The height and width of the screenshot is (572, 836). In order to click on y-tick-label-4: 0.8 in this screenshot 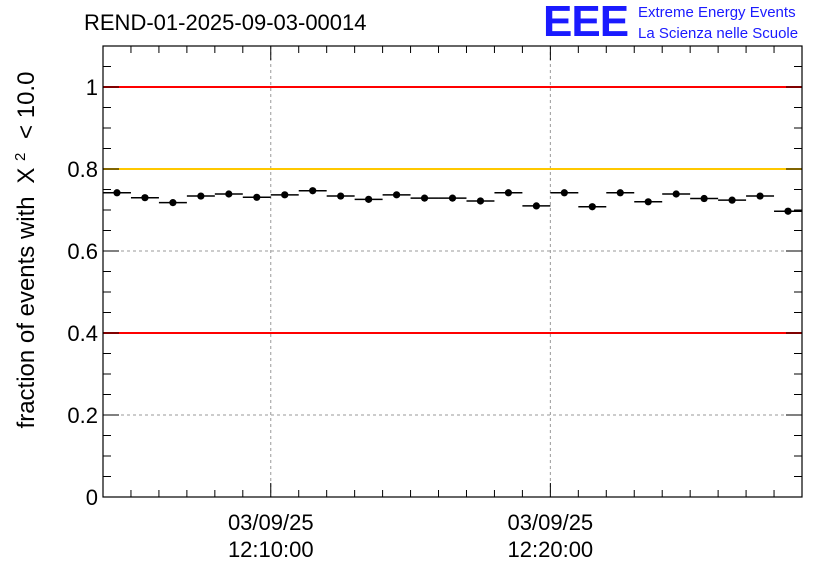, I will do `click(82, 169)`.